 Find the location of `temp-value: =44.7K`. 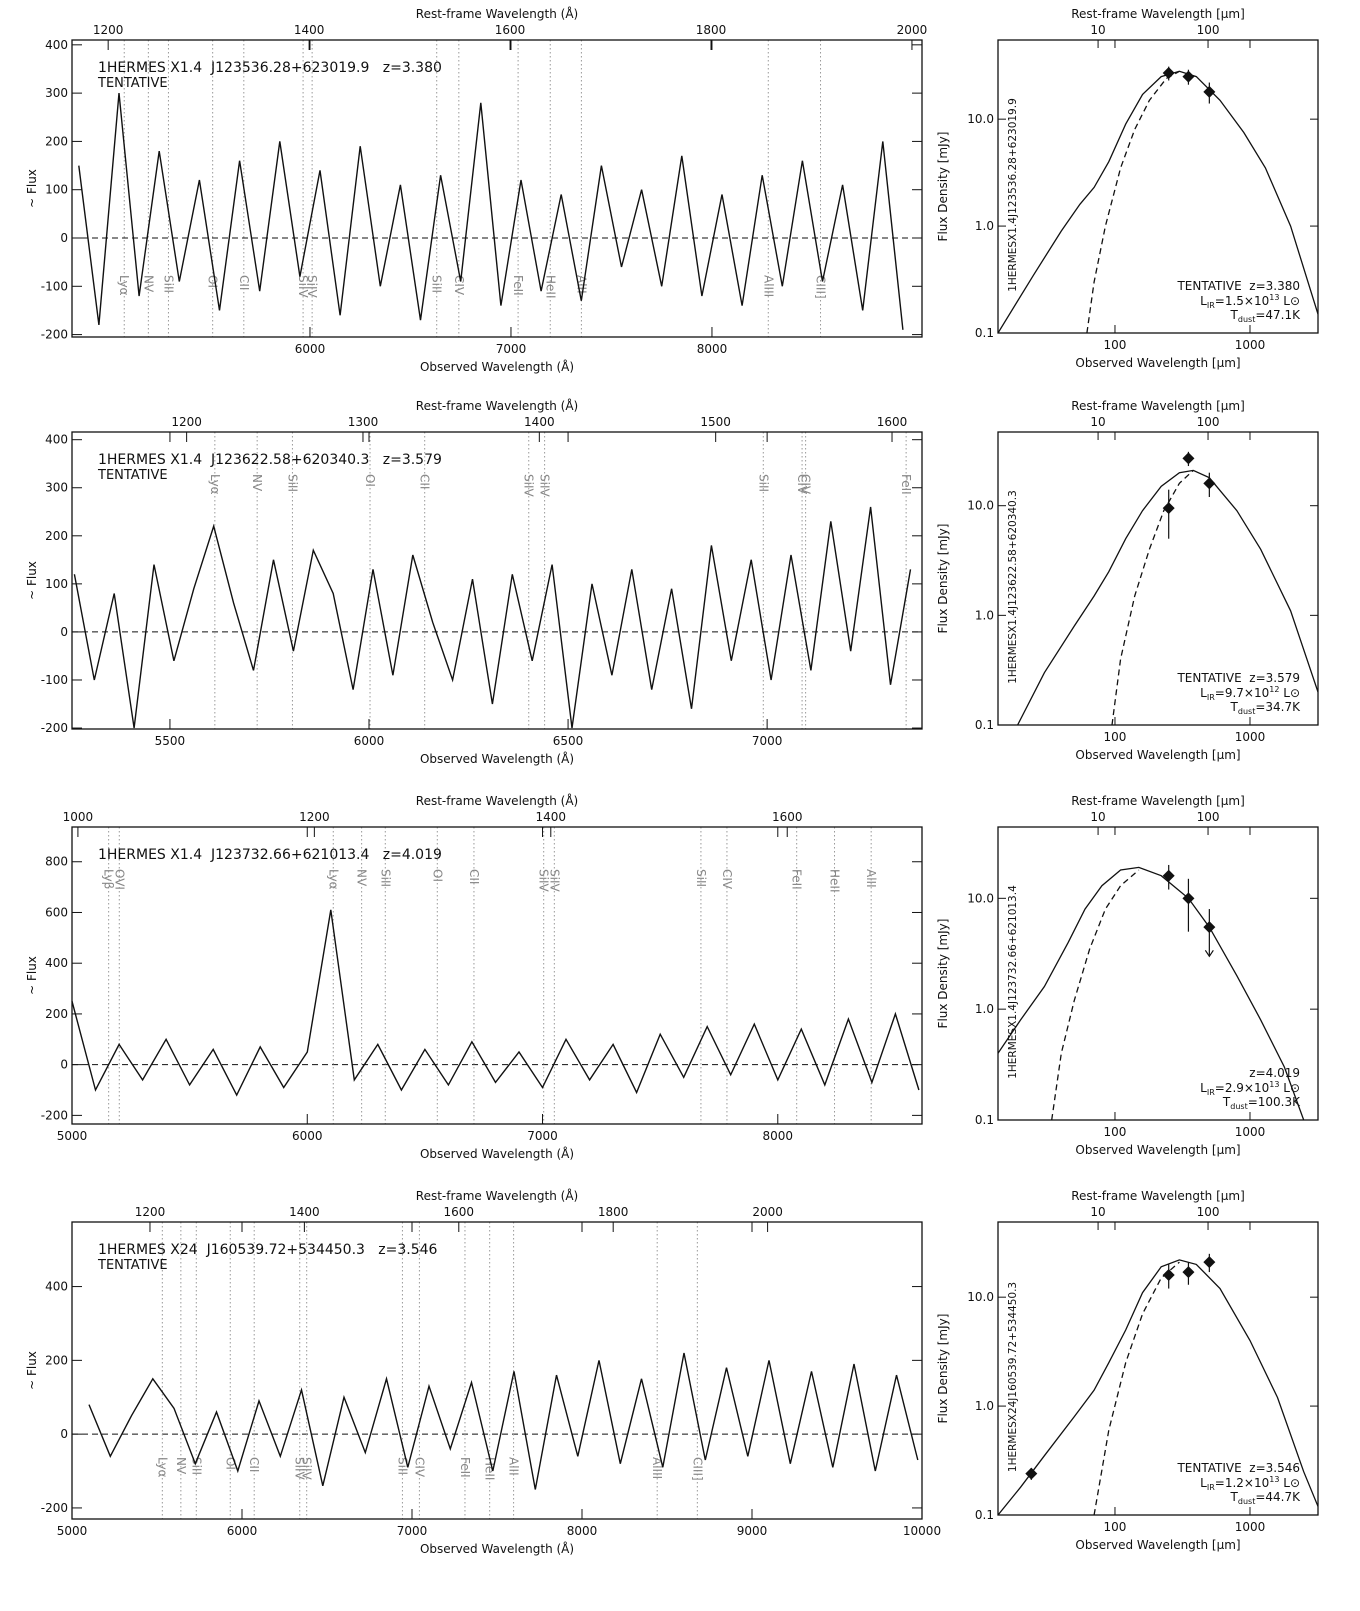

temp-value: =44.7K is located at coordinates (1278, 1497).